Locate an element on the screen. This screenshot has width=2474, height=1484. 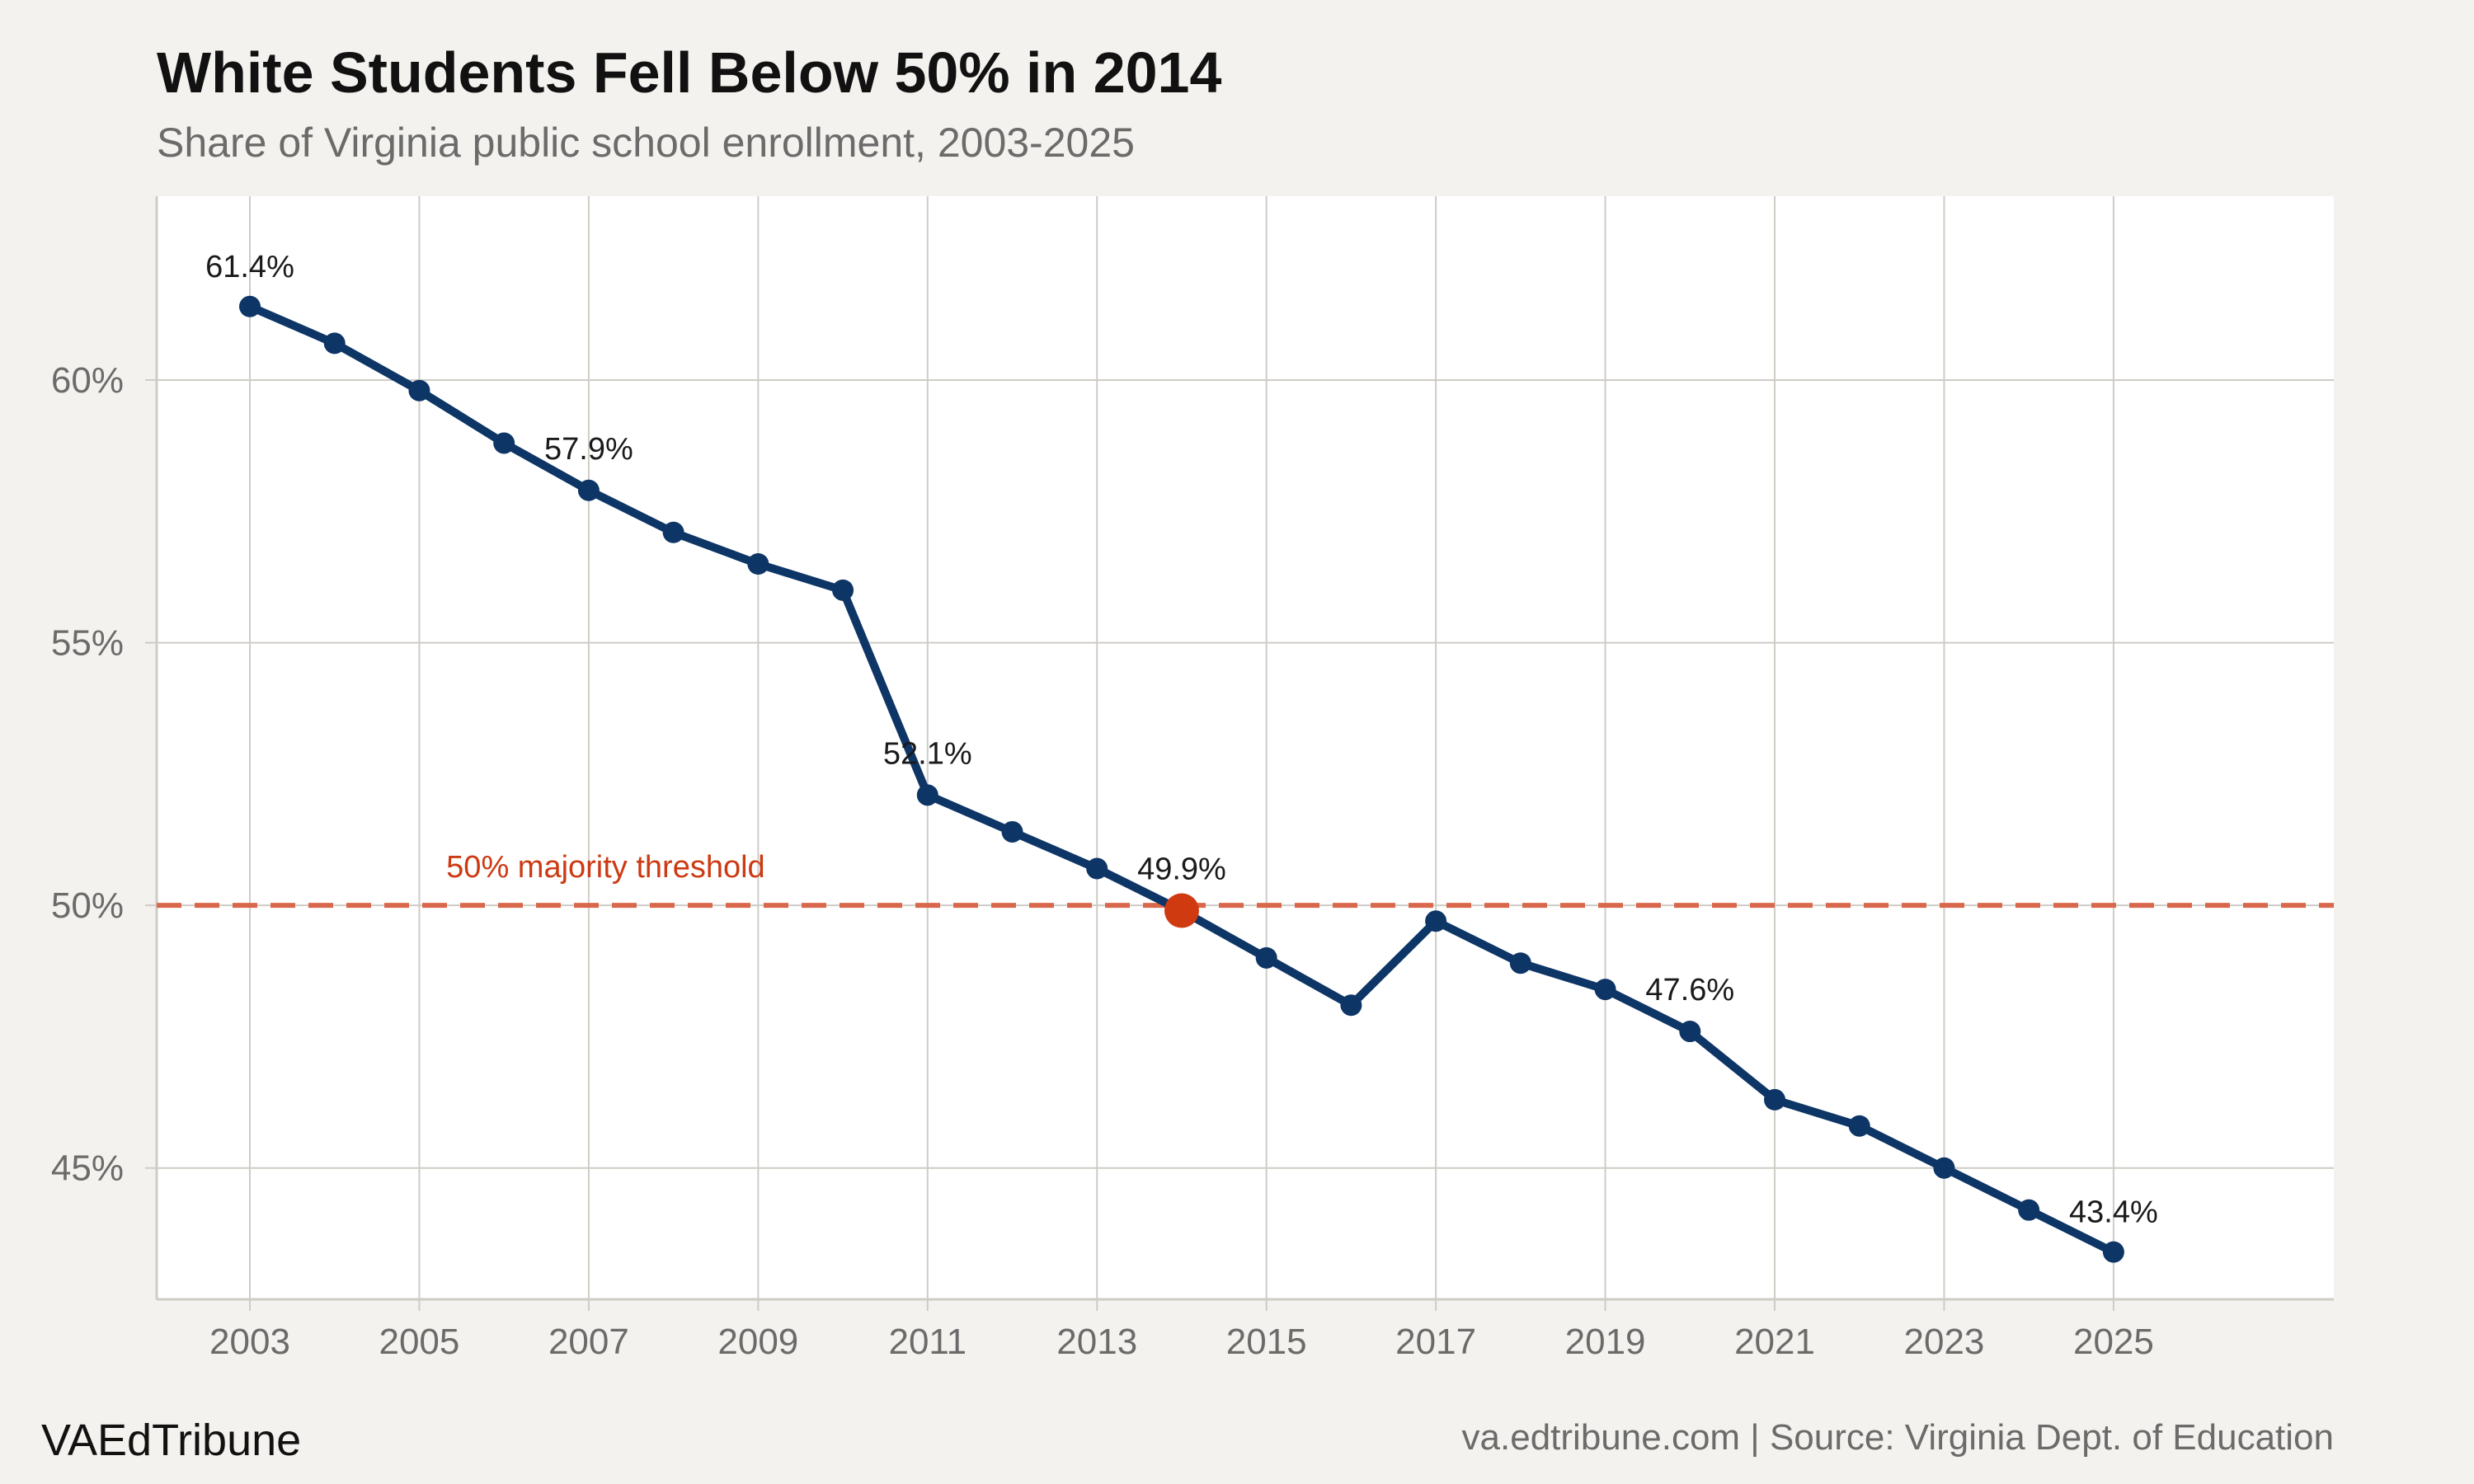
brand-name: VAEdTribune is located at coordinates (171, 1440).